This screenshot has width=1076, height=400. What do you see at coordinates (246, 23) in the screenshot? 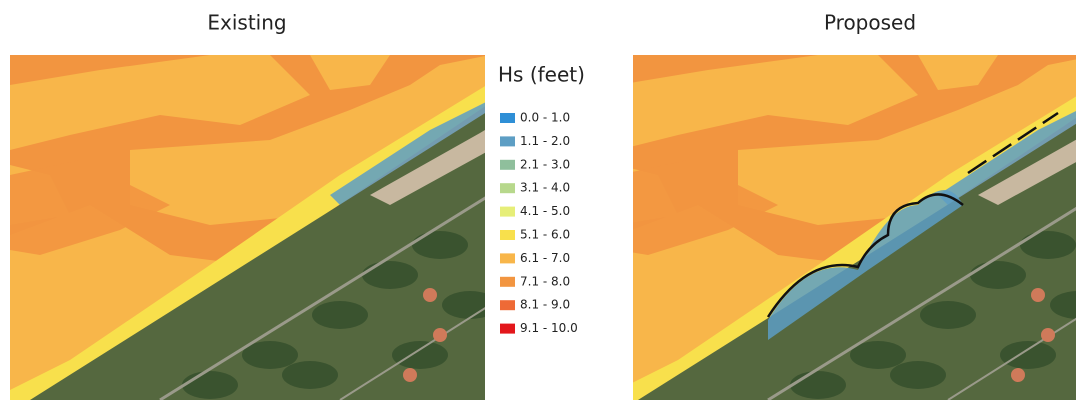
I see `panel-title: Existing` at bounding box center [246, 23].